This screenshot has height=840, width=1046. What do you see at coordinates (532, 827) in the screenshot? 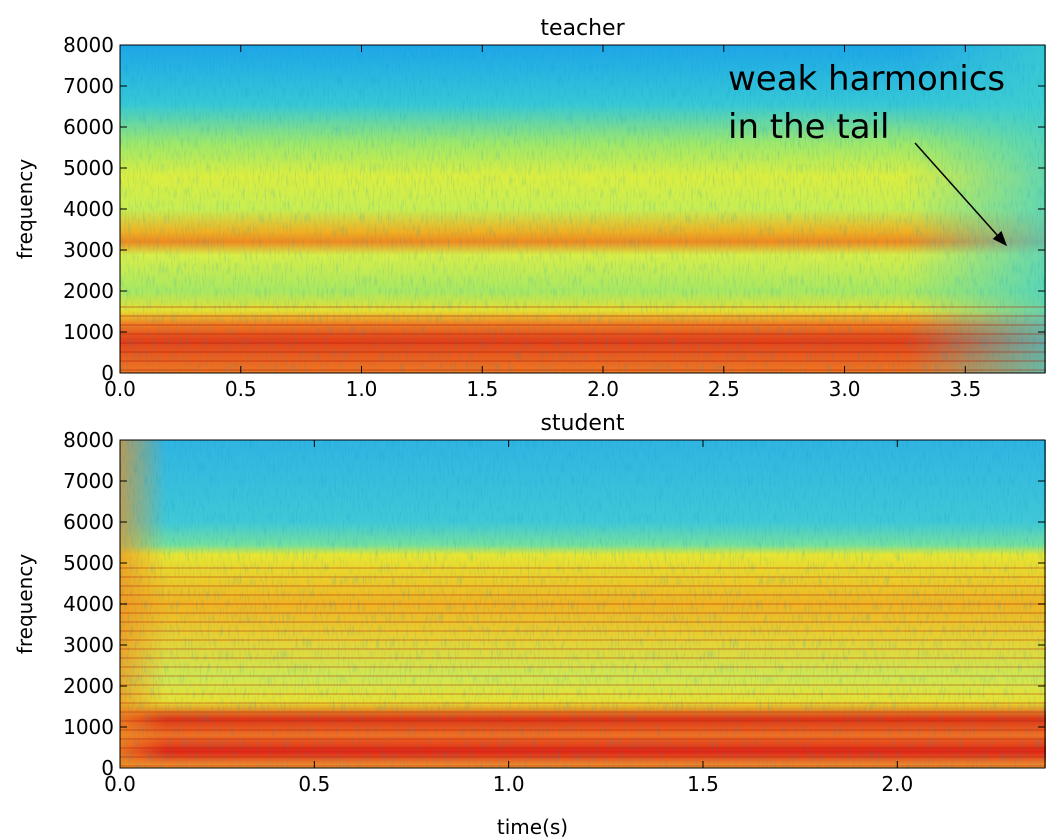
I see `x-axis-label: time(s)` at bounding box center [532, 827].